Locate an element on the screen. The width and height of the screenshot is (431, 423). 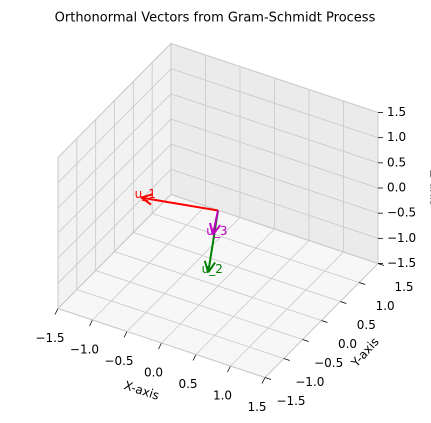
z-tick-label: −0.5 is located at coordinates (401, 213).